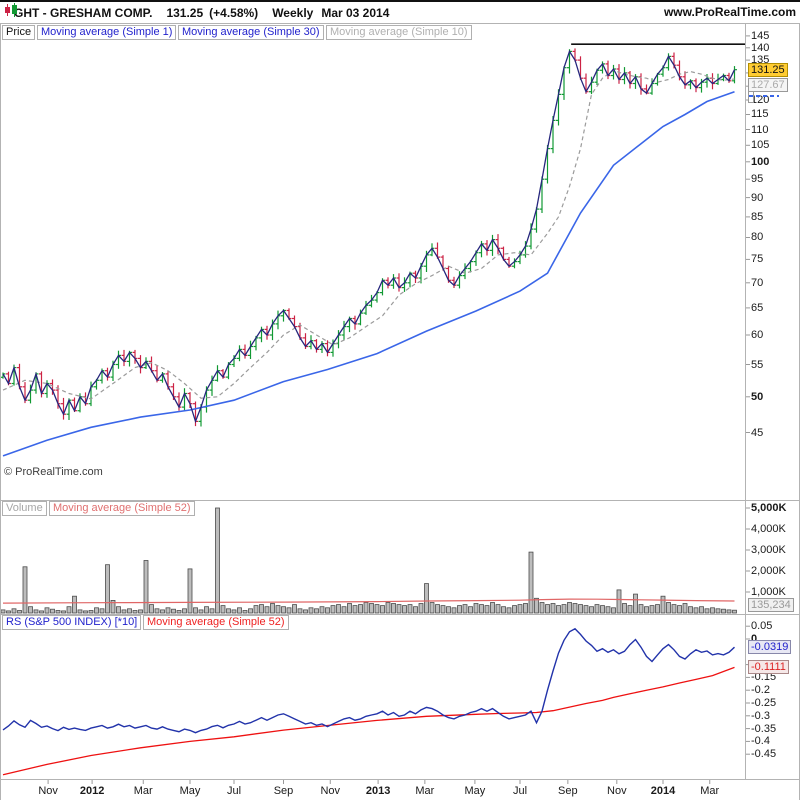 The height and width of the screenshot is (800, 800). What do you see at coordinates (0, 412) in the screenshot?
I see `left-border` at bounding box center [0, 412].